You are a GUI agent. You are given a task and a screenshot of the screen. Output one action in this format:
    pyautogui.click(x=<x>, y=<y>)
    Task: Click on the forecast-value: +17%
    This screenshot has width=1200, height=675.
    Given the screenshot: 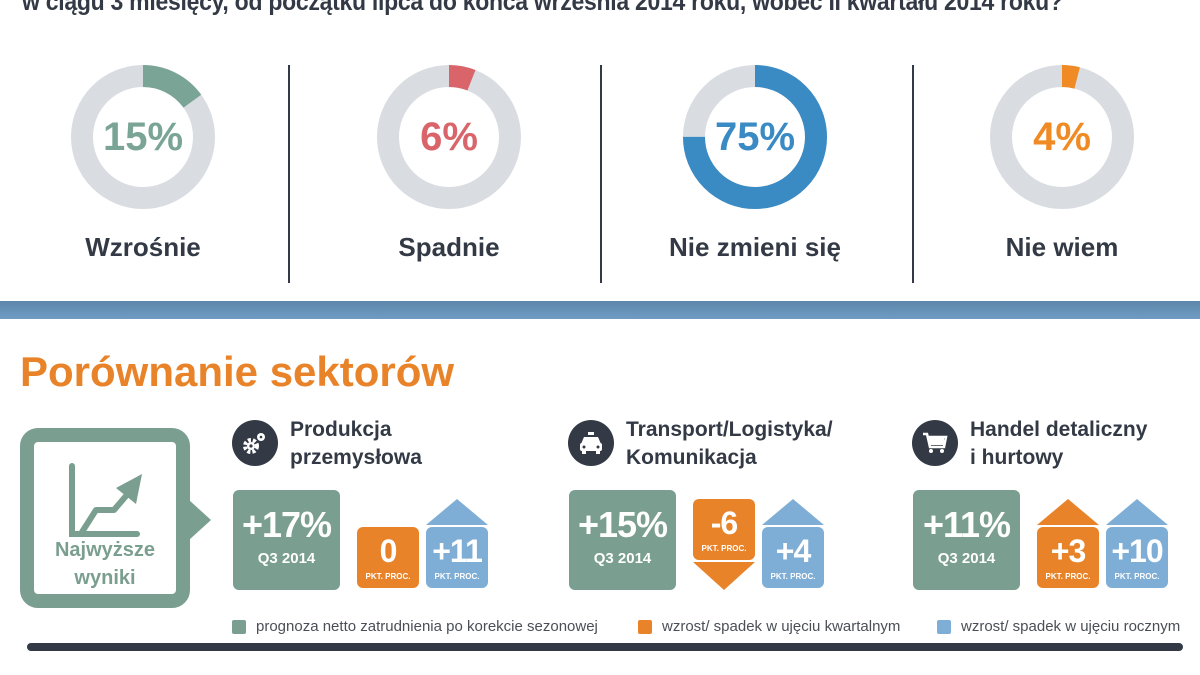 What is the action you would take?
    pyautogui.click(x=286, y=524)
    